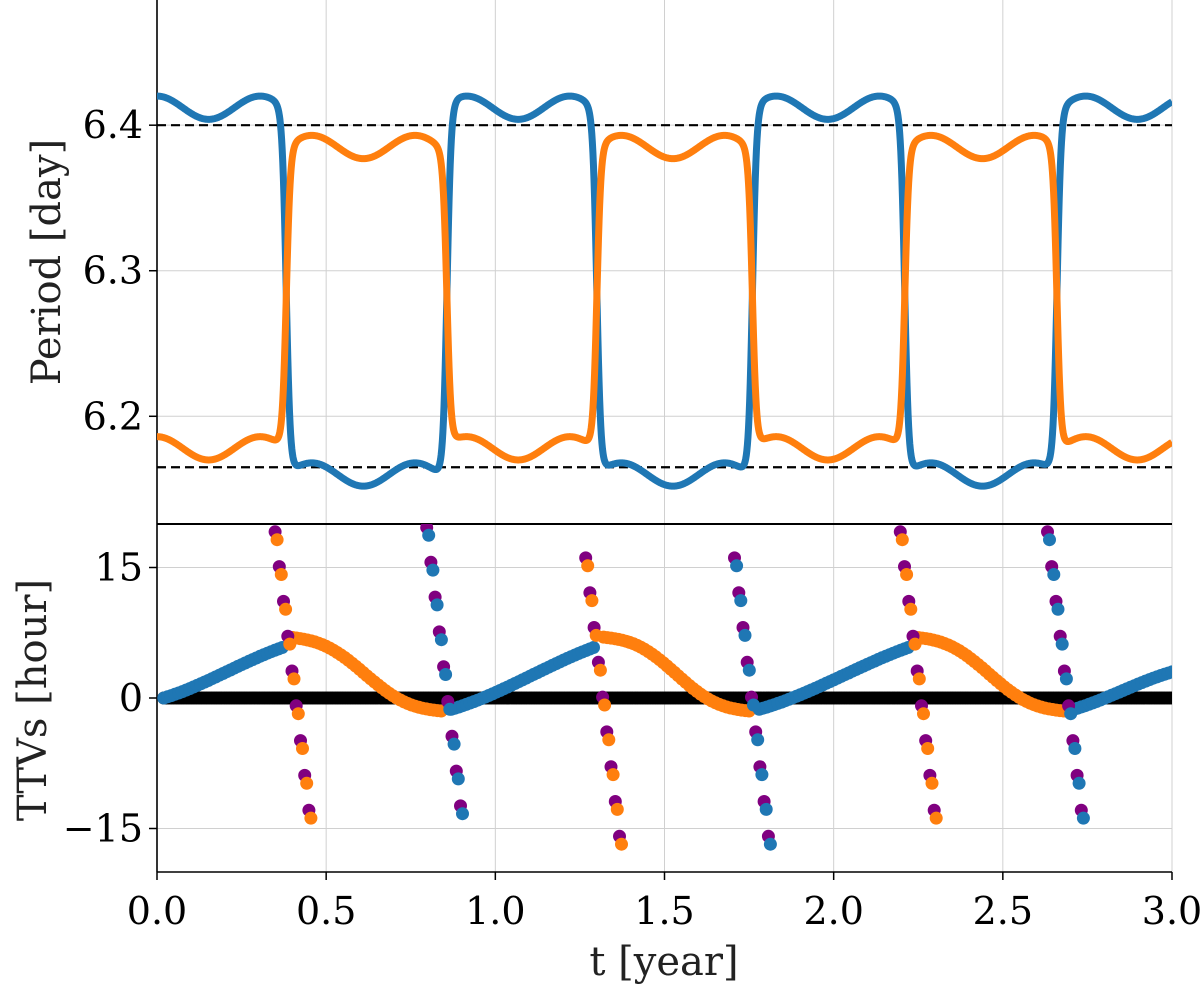  Describe the element at coordinates (113, 271) in the screenshot. I see `period-y-tick-label: 6.3` at that location.